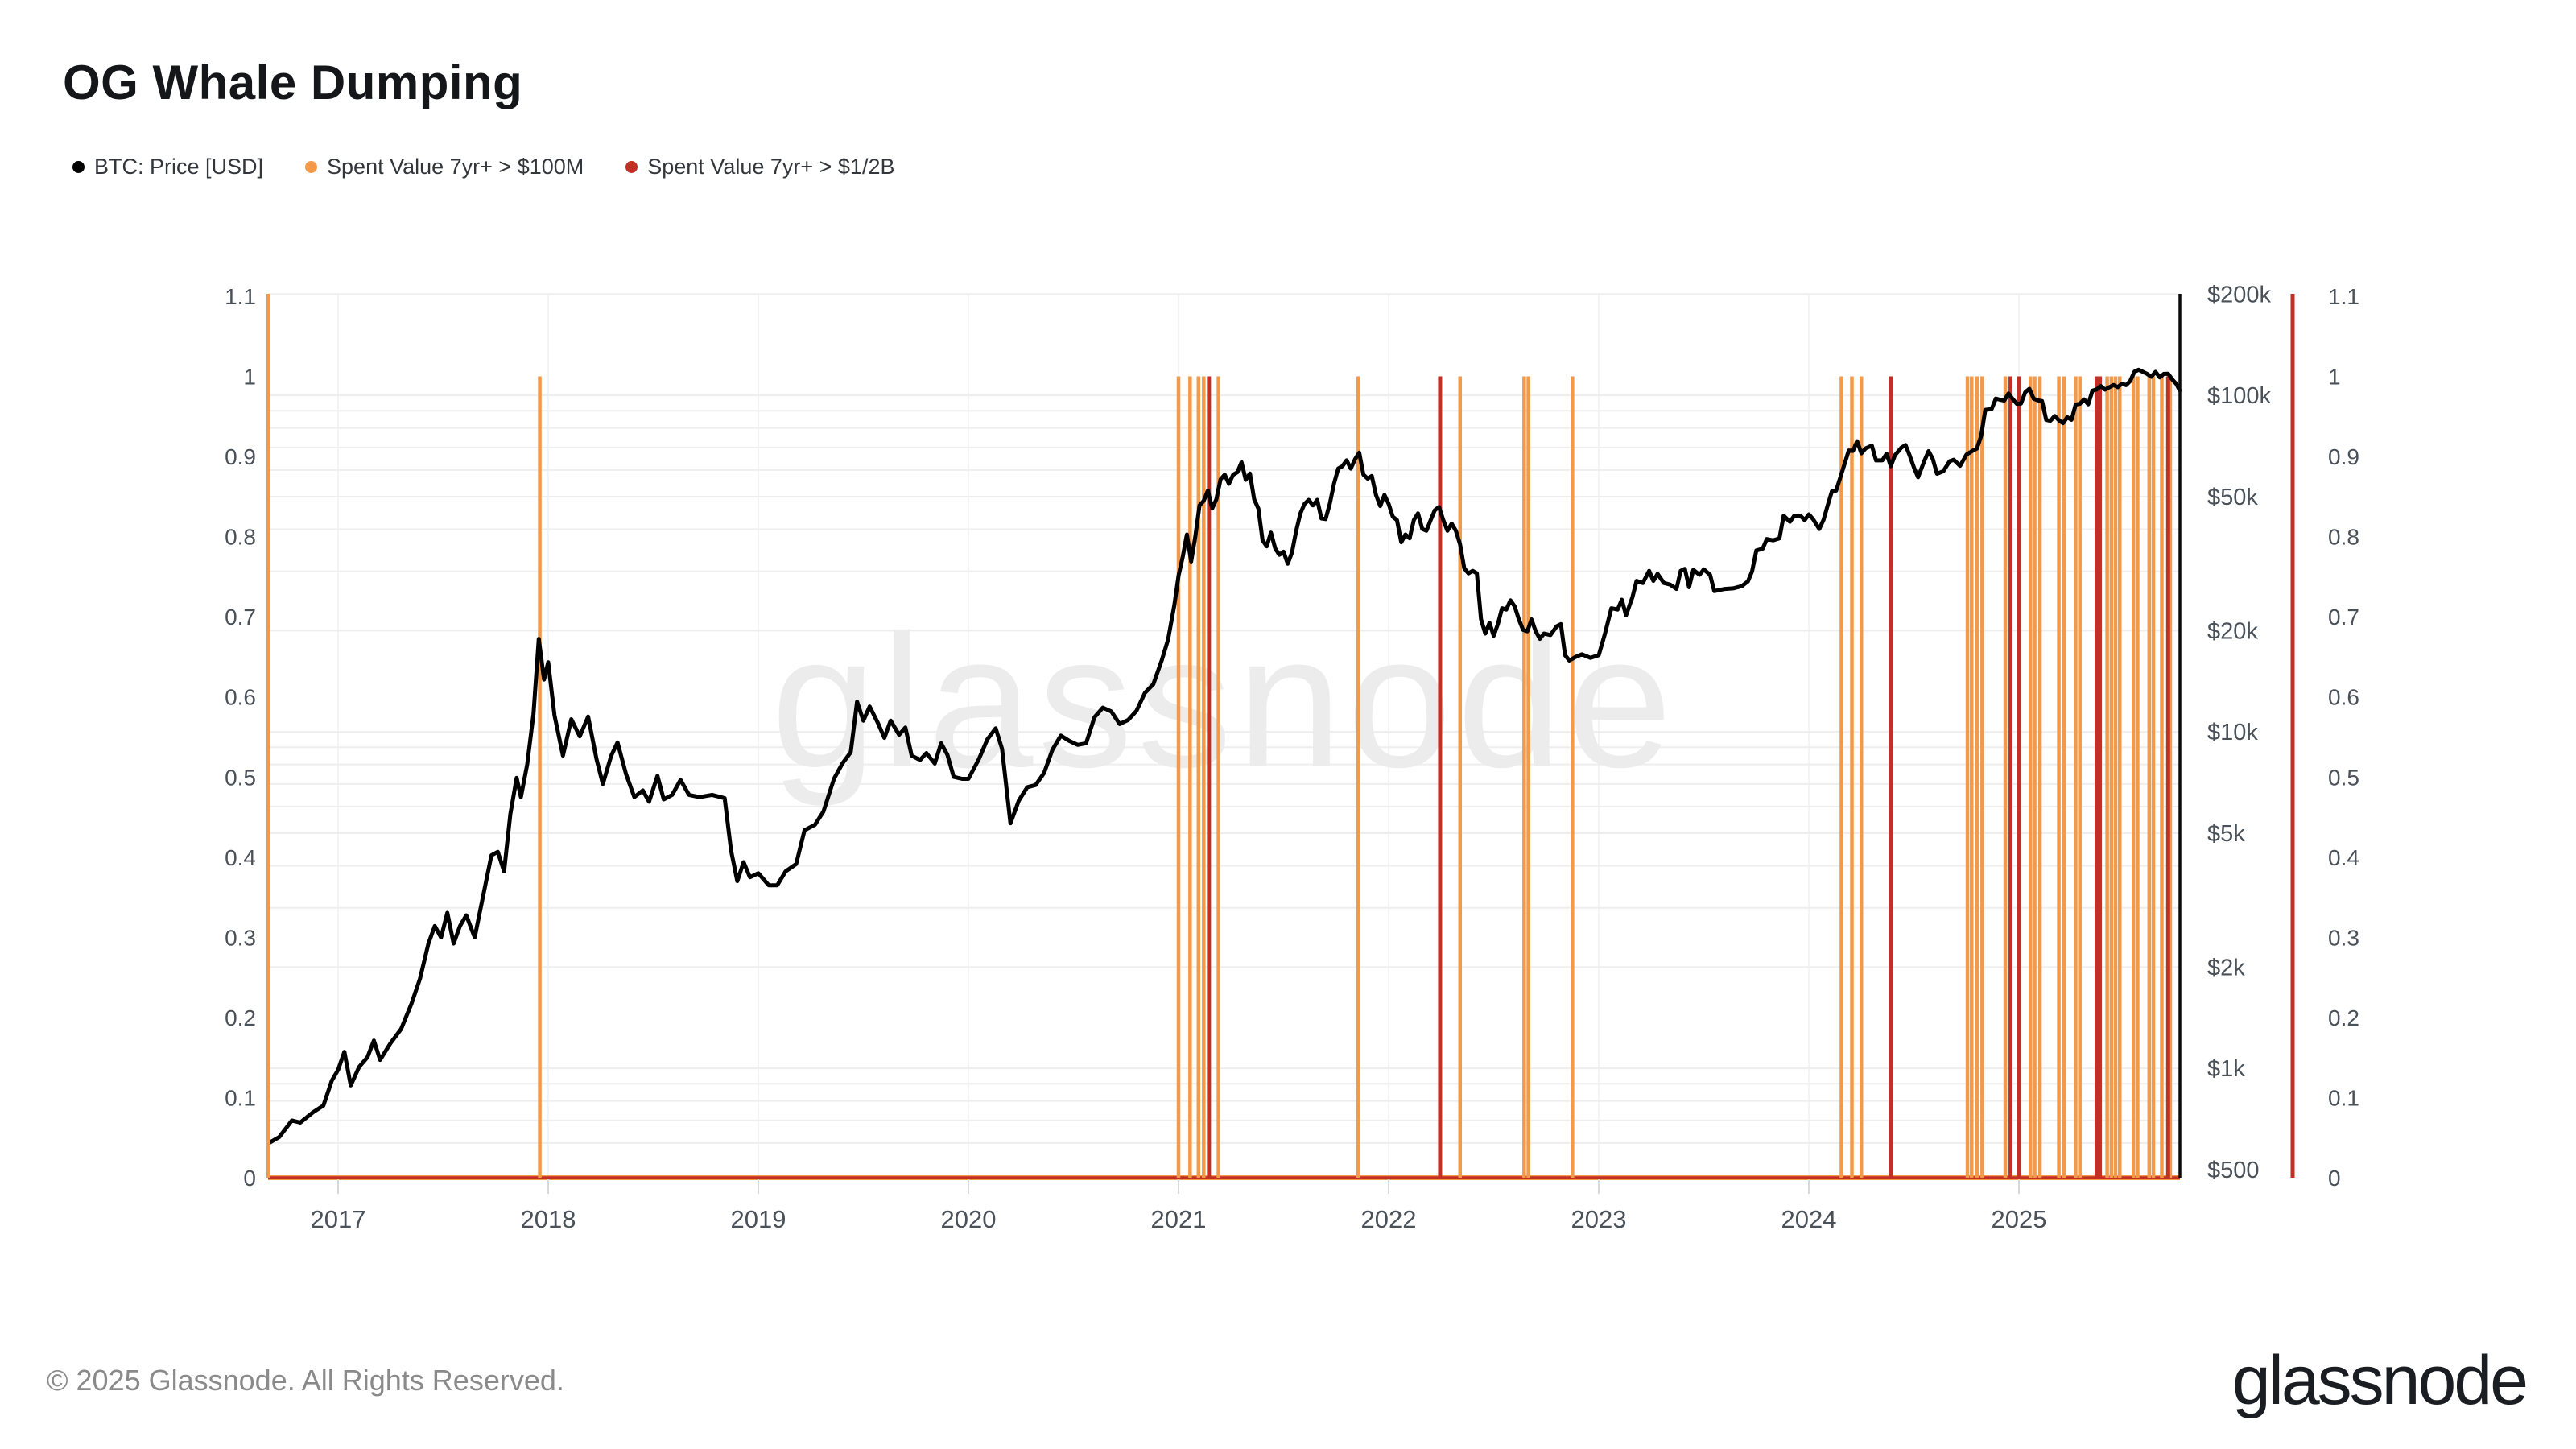 This screenshot has height=1449, width=2576. Describe the element at coordinates (2343, 537) in the screenshot. I see `right-axis-tick-label: 0.8` at that location.